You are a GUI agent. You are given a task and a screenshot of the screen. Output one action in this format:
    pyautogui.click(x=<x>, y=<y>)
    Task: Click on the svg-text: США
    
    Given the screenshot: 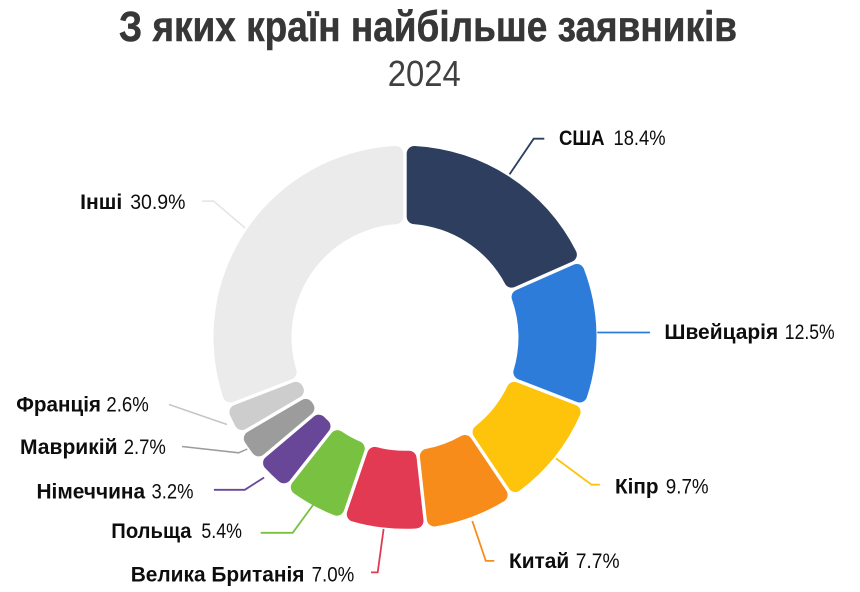 What is the action you would take?
    pyautogui.click(x=582, y=138)
    